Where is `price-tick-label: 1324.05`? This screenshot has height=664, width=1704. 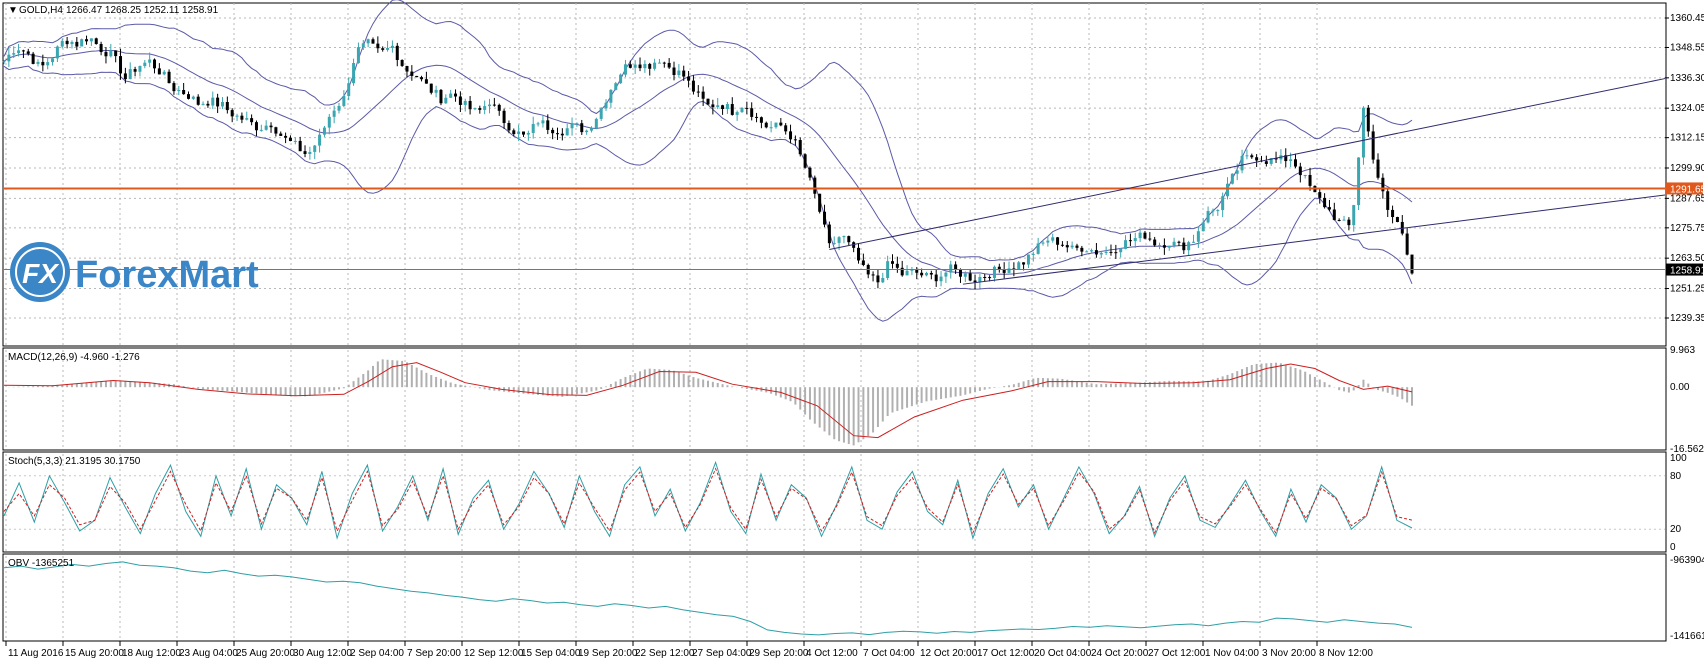
price-tick-label: 1324.05 is located at coordinates (1687, 108).